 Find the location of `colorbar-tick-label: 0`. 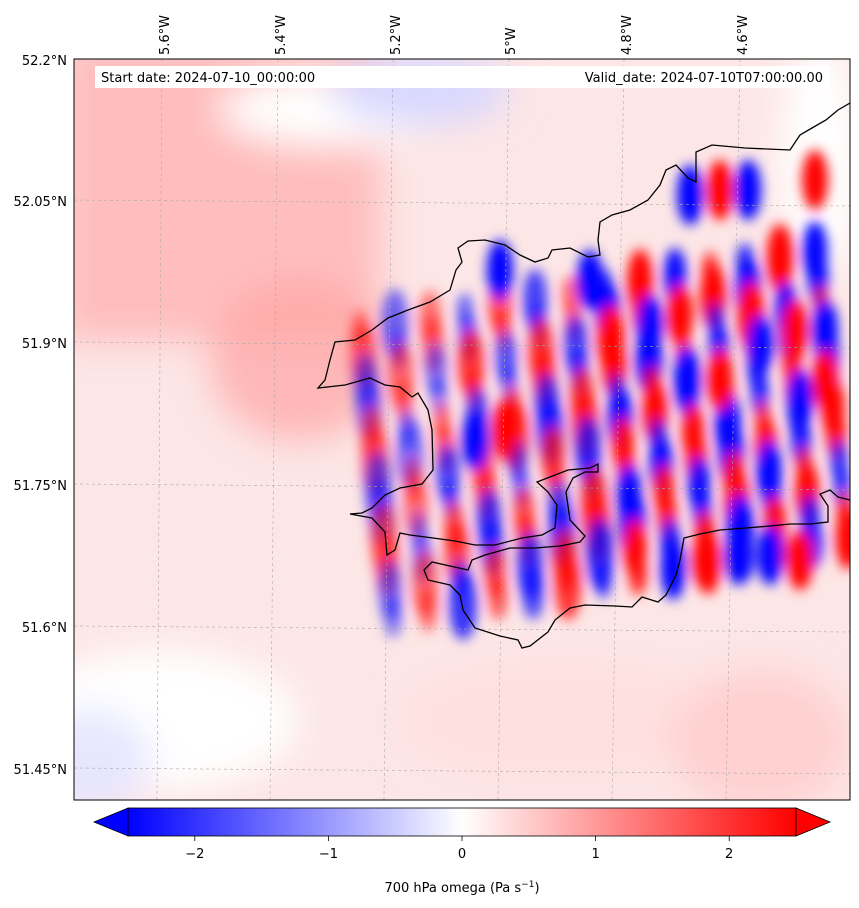

colorbar-tick-label: 0 is located at coordinates (462, 854).